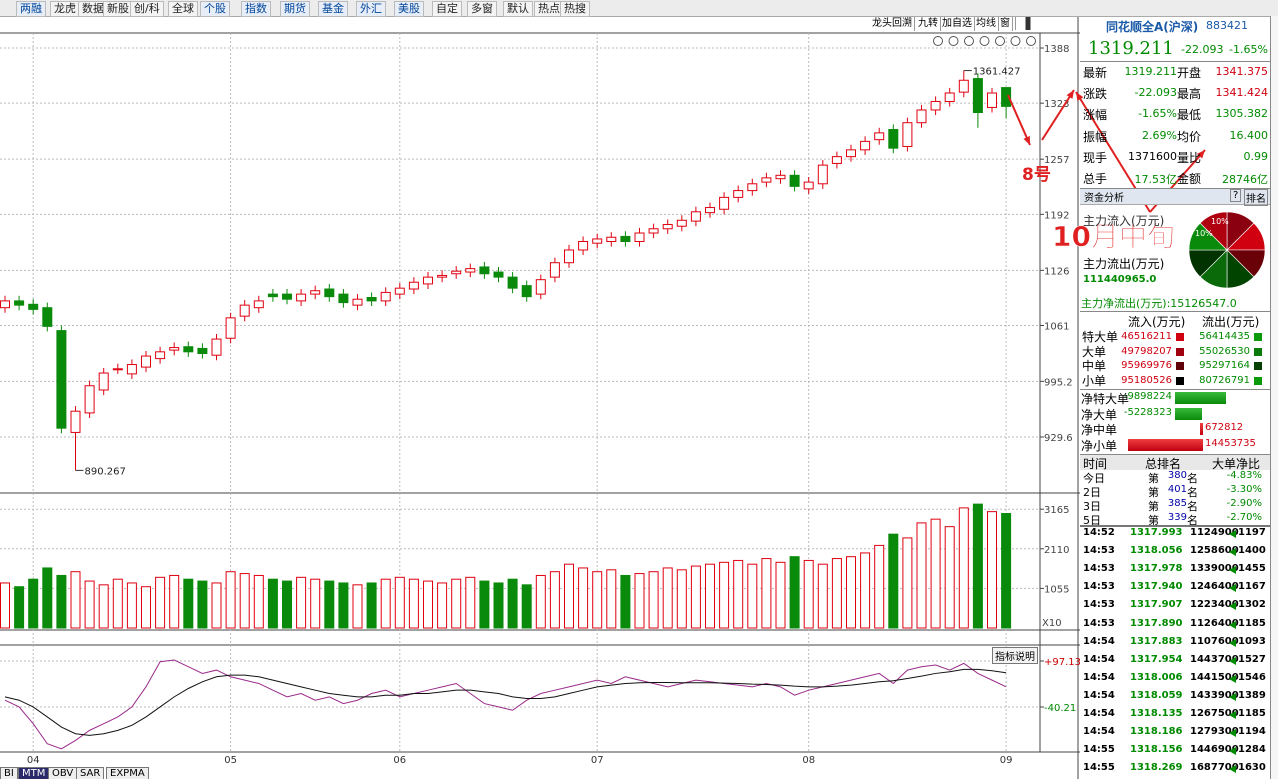 This screenshot has width=1278, height=779. What do you see at coordinates (549, 9) in the screenshot?
I see `toolbar-tab: 热点` at bounding box center [549, 9].